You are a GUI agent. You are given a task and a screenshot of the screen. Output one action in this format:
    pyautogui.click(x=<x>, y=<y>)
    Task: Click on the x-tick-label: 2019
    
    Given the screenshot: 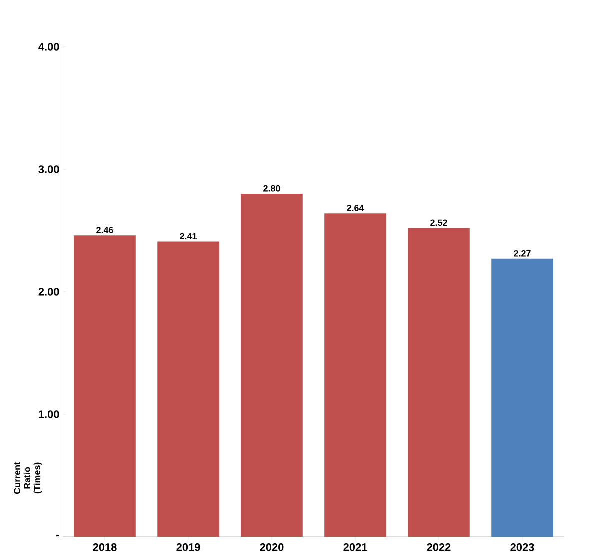 What is the action you would take?
    pyautogui.click(x=188, y=548)
    